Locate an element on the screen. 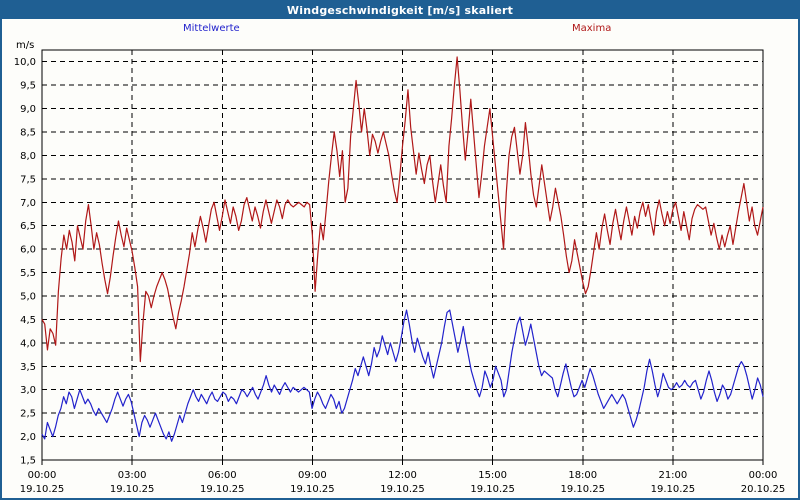 The width and height of the screenshot is (800, 500). y-tick-label: 2,5 is located at coordinates (28, 414).